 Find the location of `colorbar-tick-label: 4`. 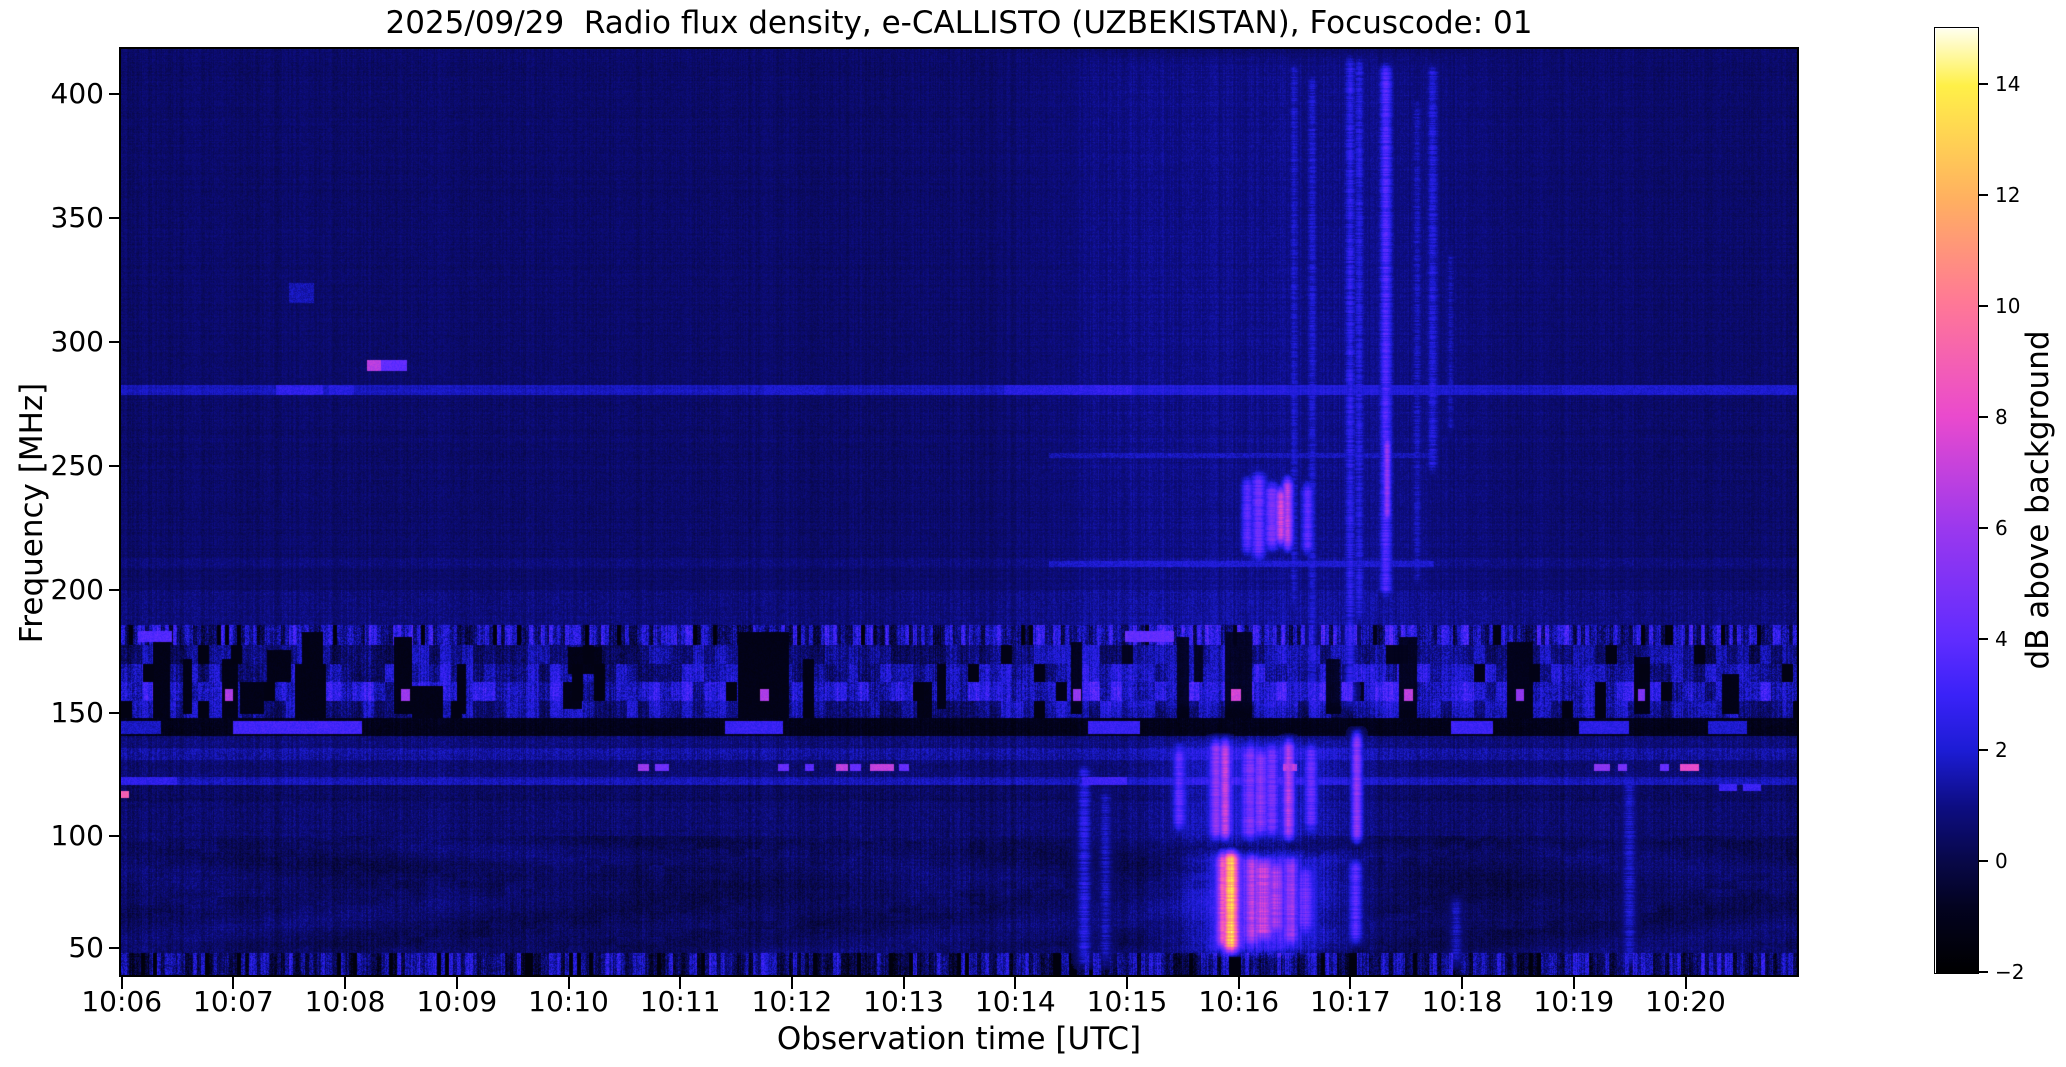

colorbar-tick-label: 4 is located at coordinates (2001, 638).